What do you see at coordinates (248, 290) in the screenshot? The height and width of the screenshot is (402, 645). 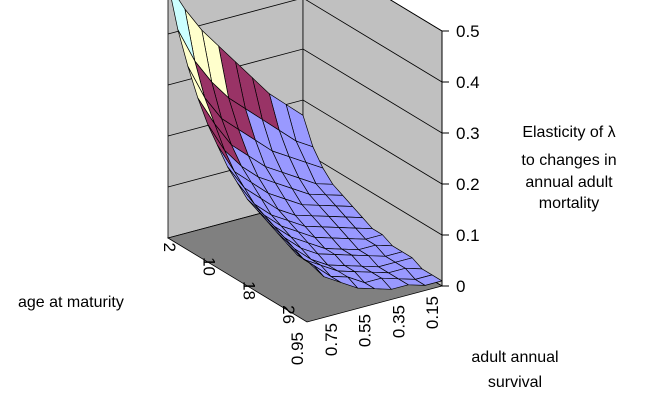 I see `x-tick-label-2: 18` at bounding box center [248, 290].